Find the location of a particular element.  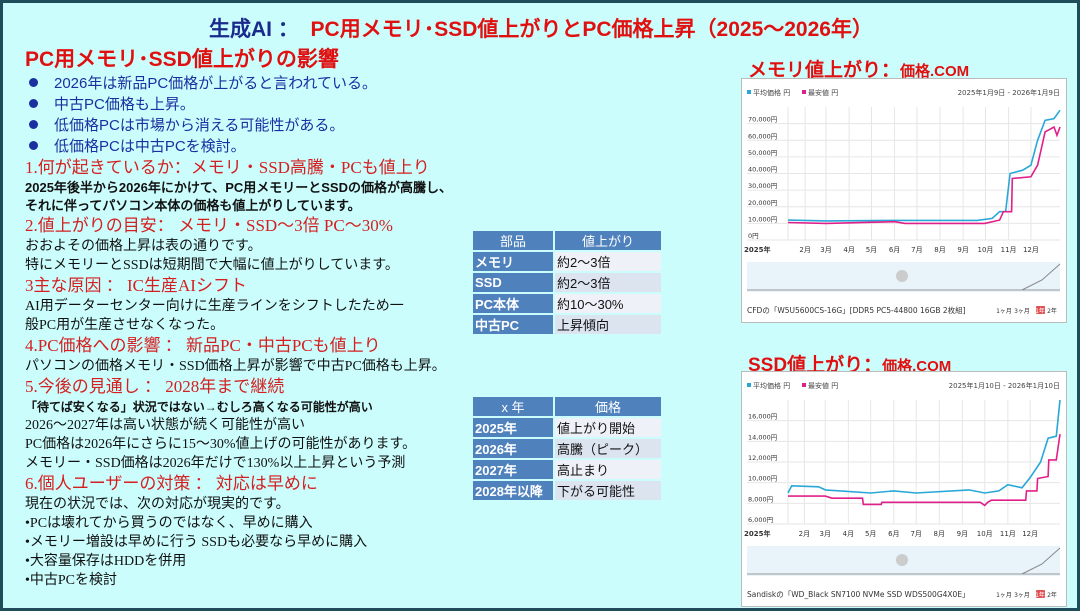

section-text: パソコンの価格メモリ・SSD価格上昇が影響で中古PC価格も上昇。 is located at coordinates (235, 366).